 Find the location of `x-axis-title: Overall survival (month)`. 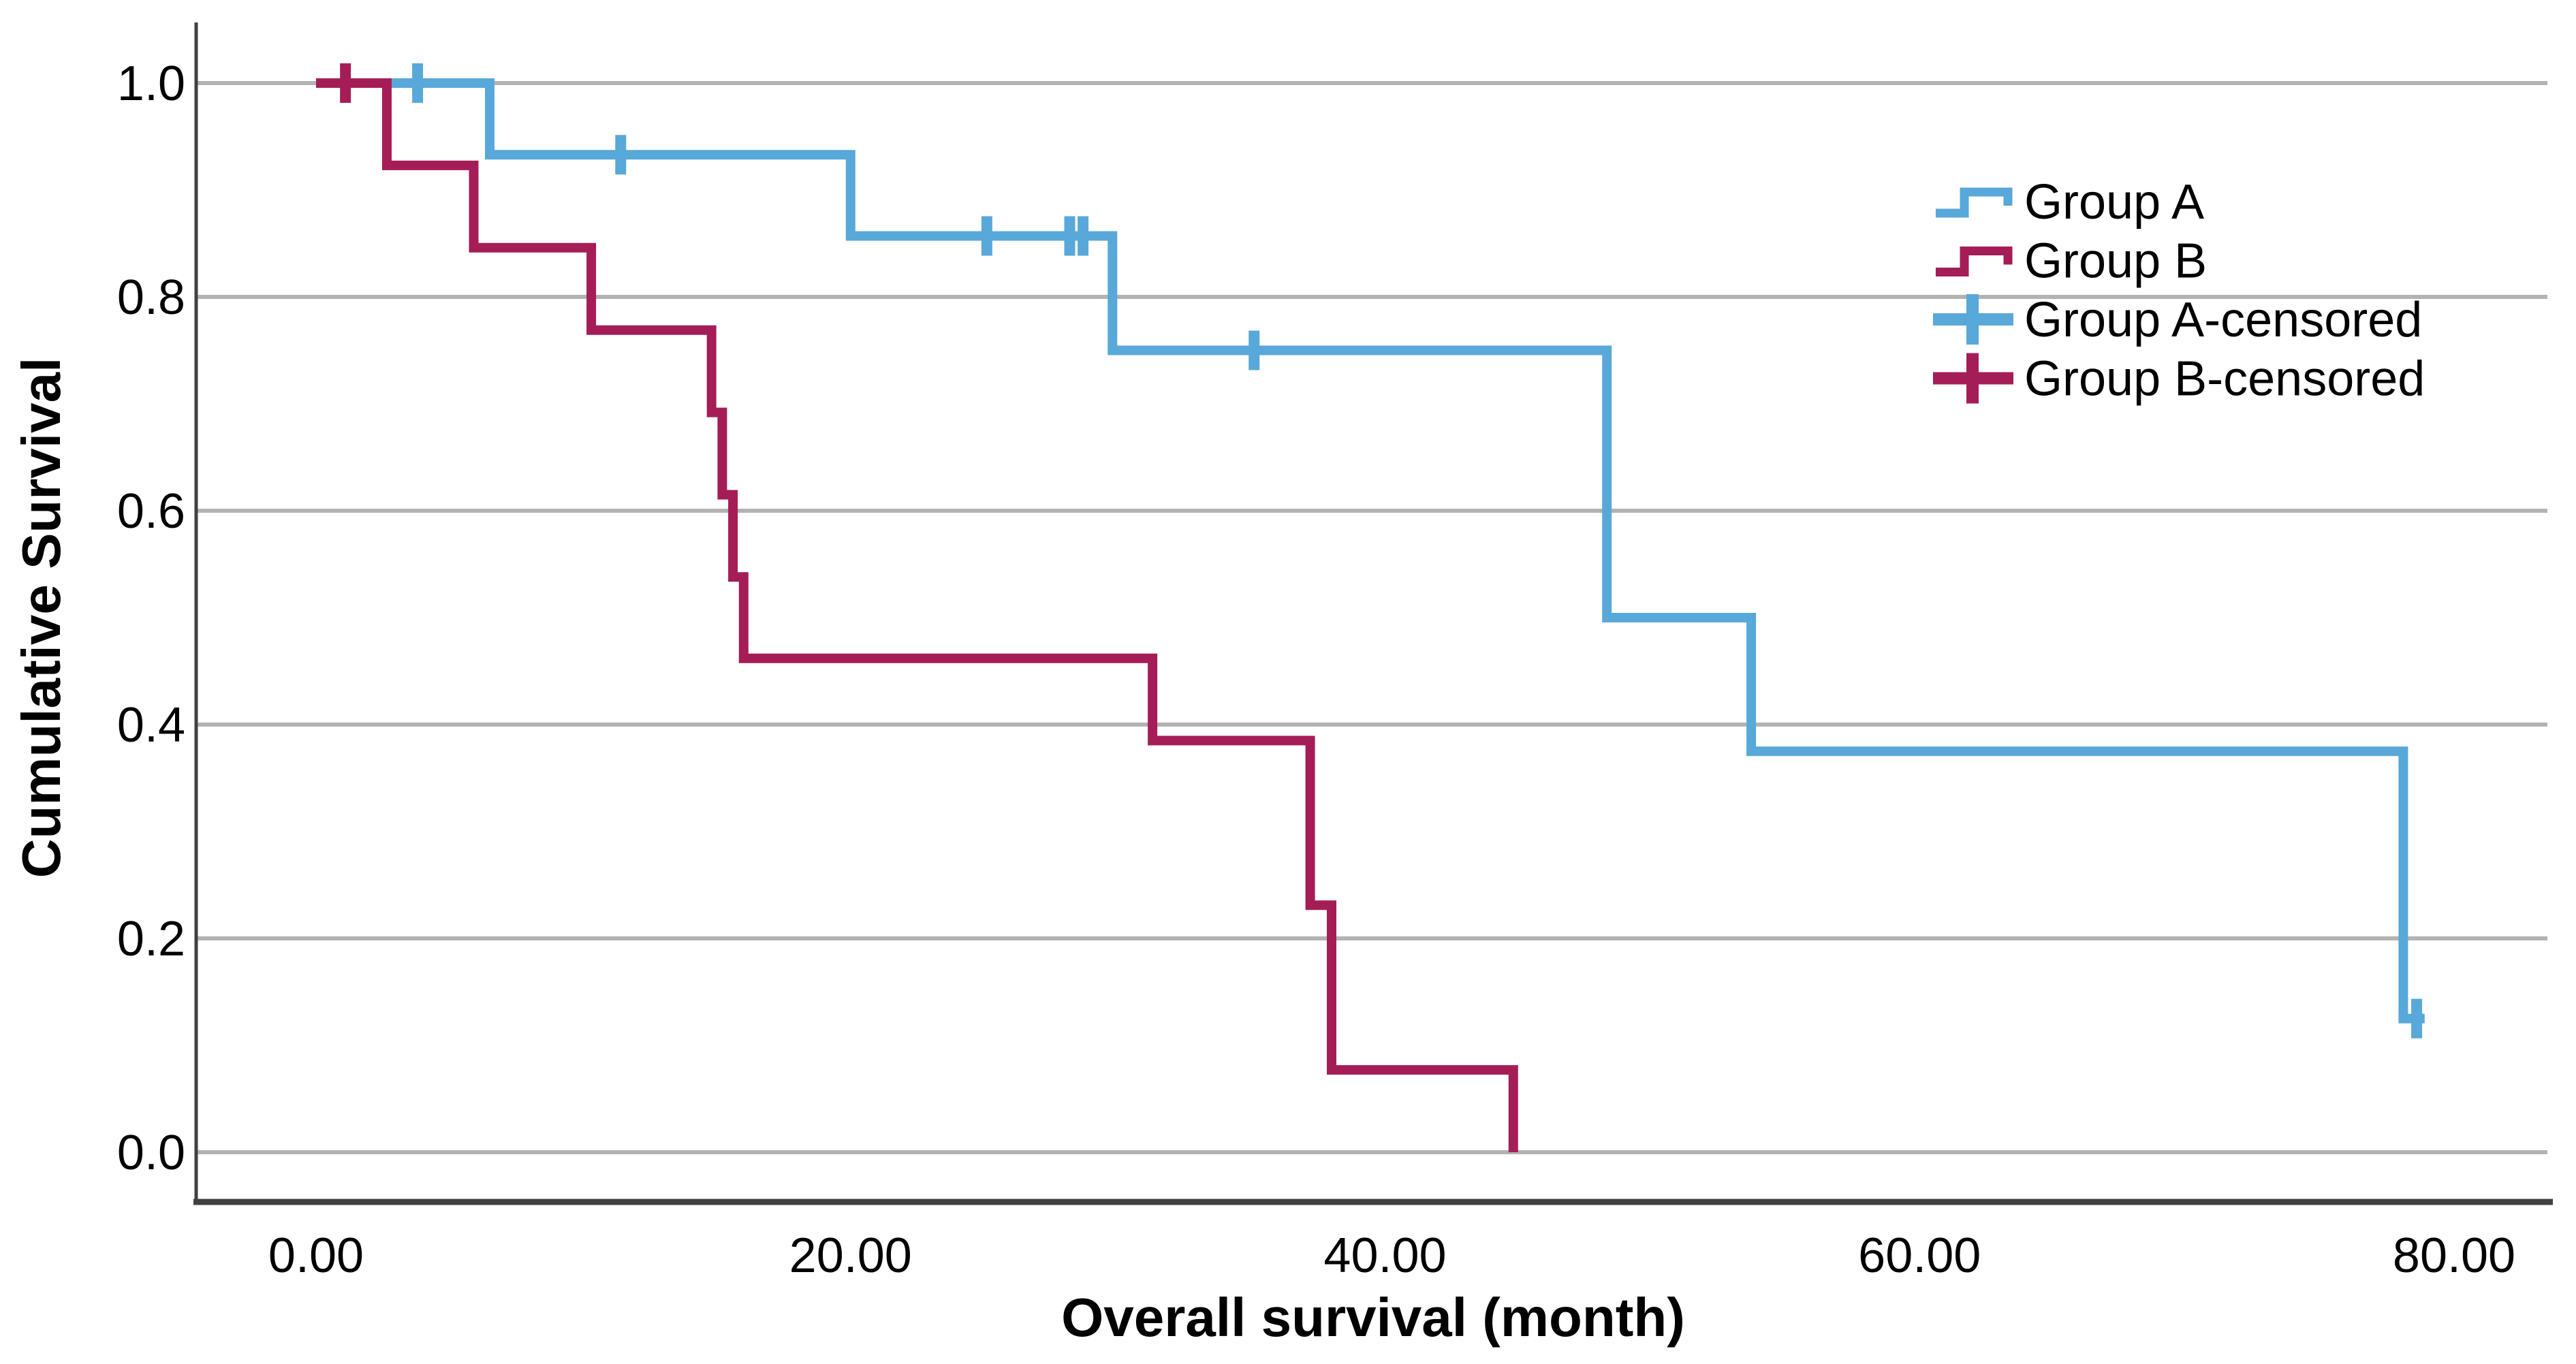

x-axis-title: Overall survival (month) is located at coordinates (1373, 1318).